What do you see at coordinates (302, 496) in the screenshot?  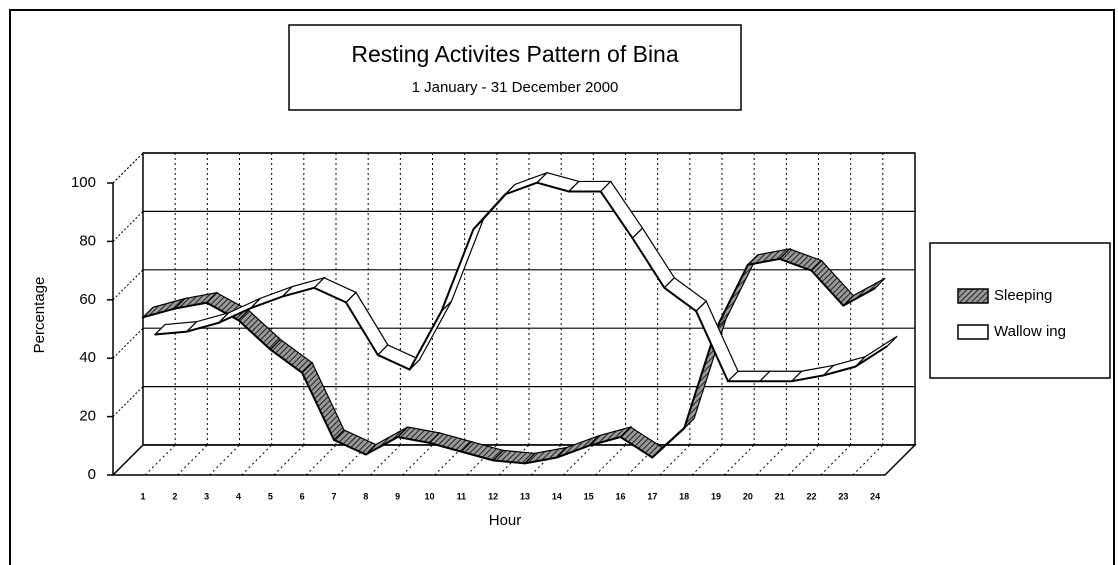 I see `x-tick-label: 6` at bounding box center [302, 496].